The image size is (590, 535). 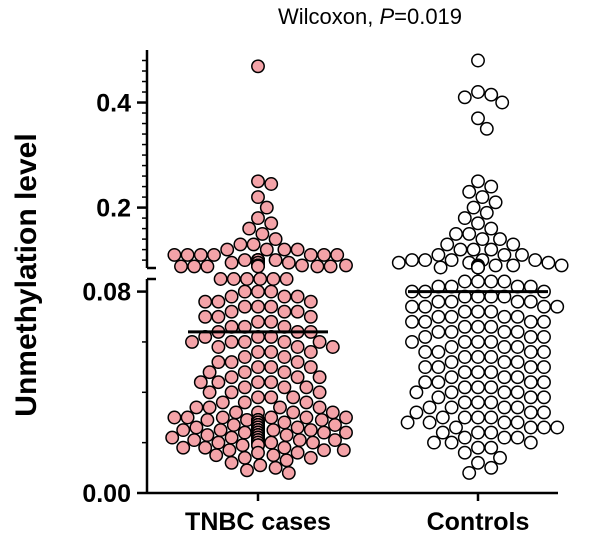 I want to click on y-ticks, so click(x=142, y=277).